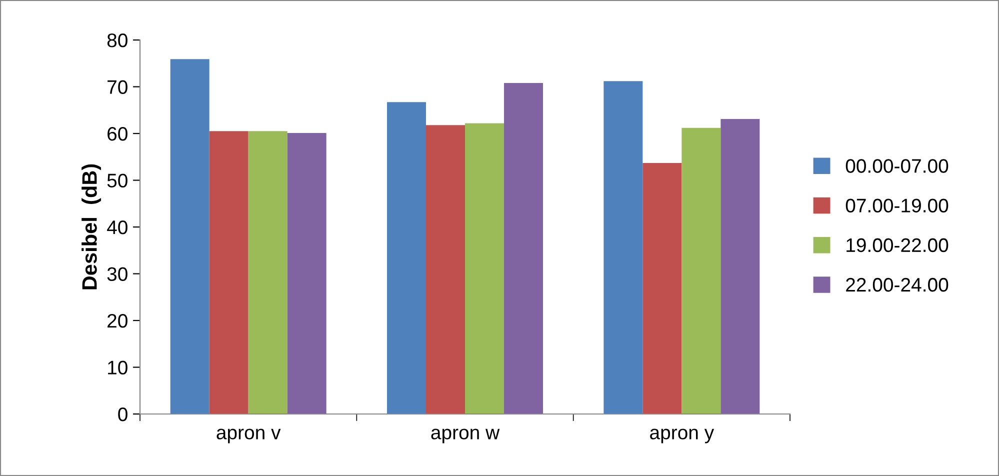 The image size is (999, 476). What do you see at coordinates (117, 227) in the screenshot?
I see `y-tick-label: 40` at bounding box center [117, 227].